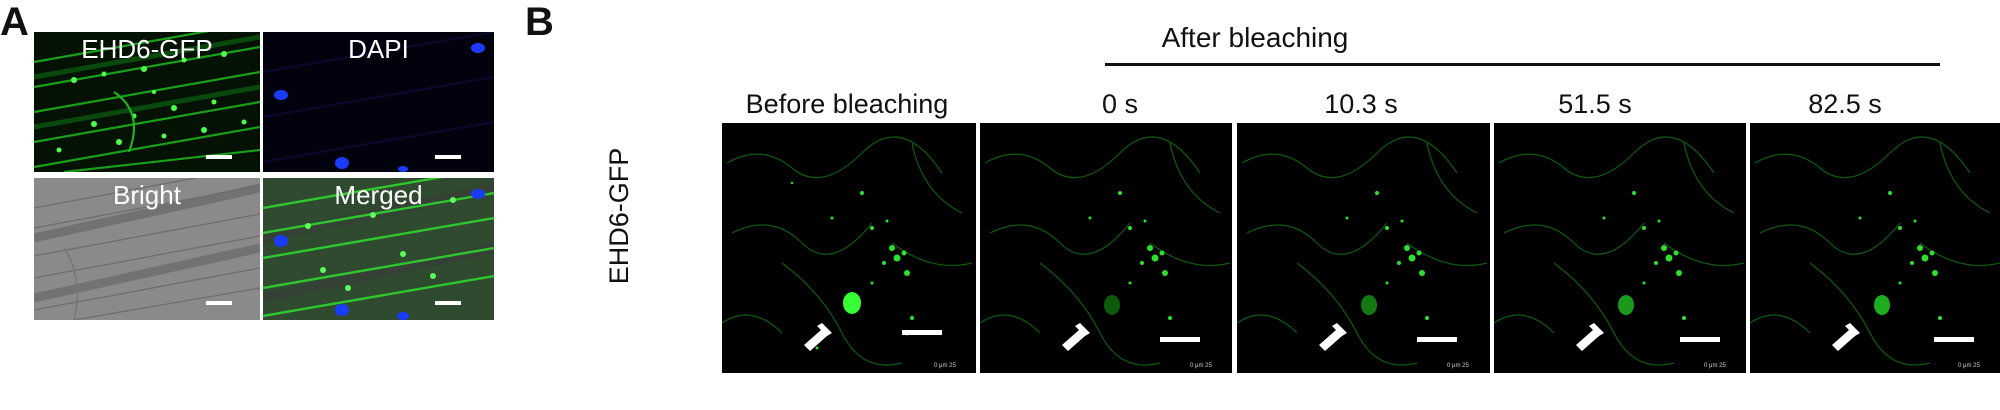  Describe the element at coordinates (1120, 104) in the screenshot. I see `frame-label-0s: 0 s` at that location.